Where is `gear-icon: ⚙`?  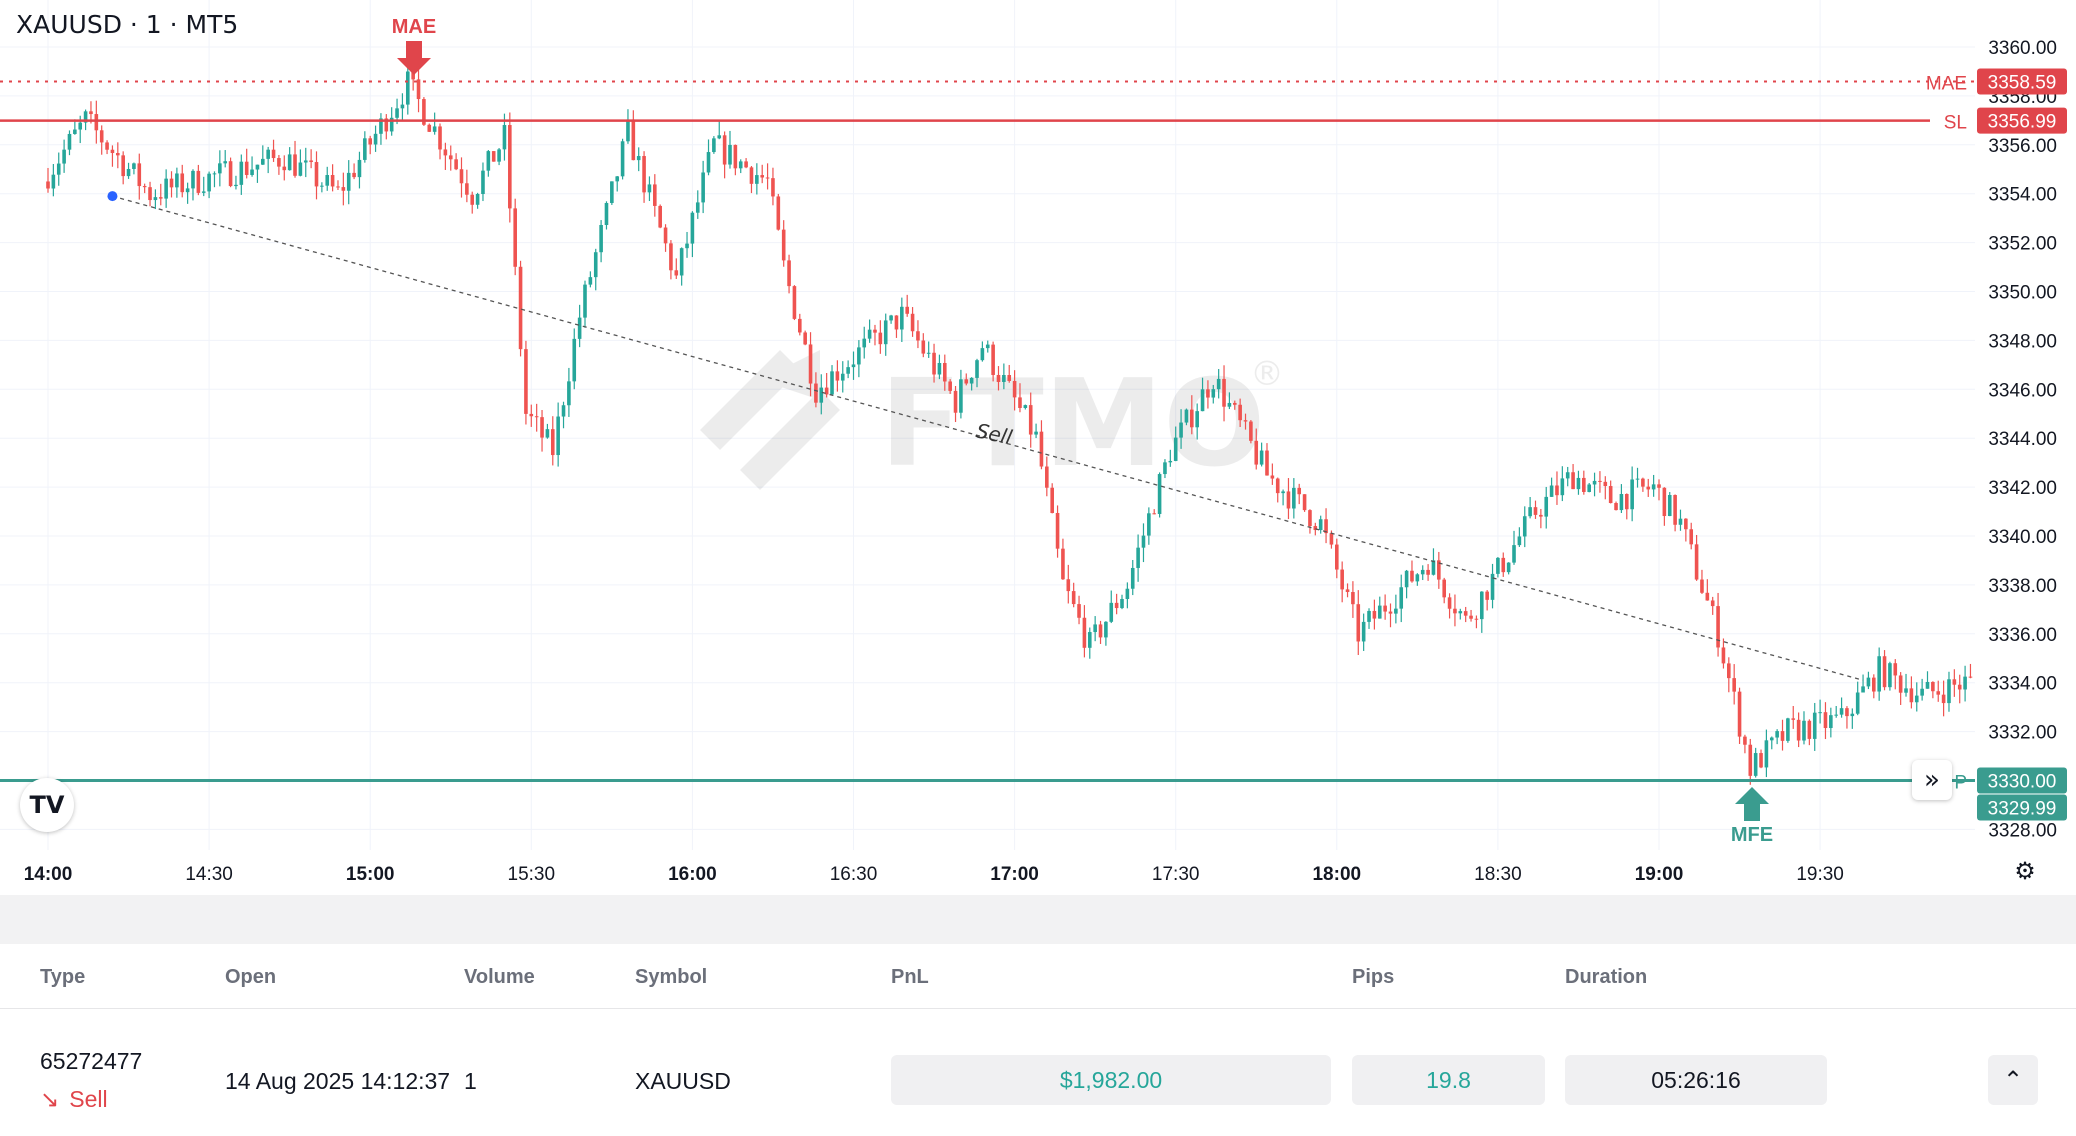 gear-icon: ⚙ is located at coordinates (2025, 871).